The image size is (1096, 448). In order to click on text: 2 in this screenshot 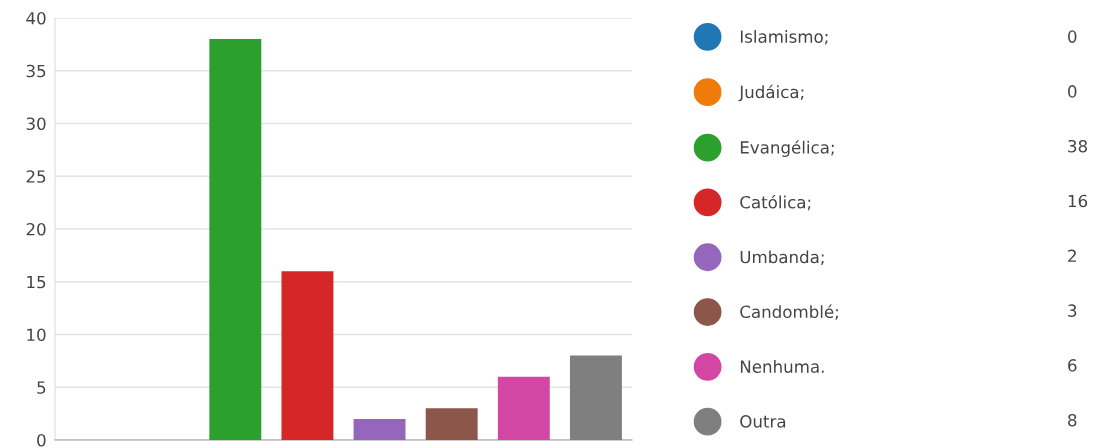, I will do `click(1072, 255)`.